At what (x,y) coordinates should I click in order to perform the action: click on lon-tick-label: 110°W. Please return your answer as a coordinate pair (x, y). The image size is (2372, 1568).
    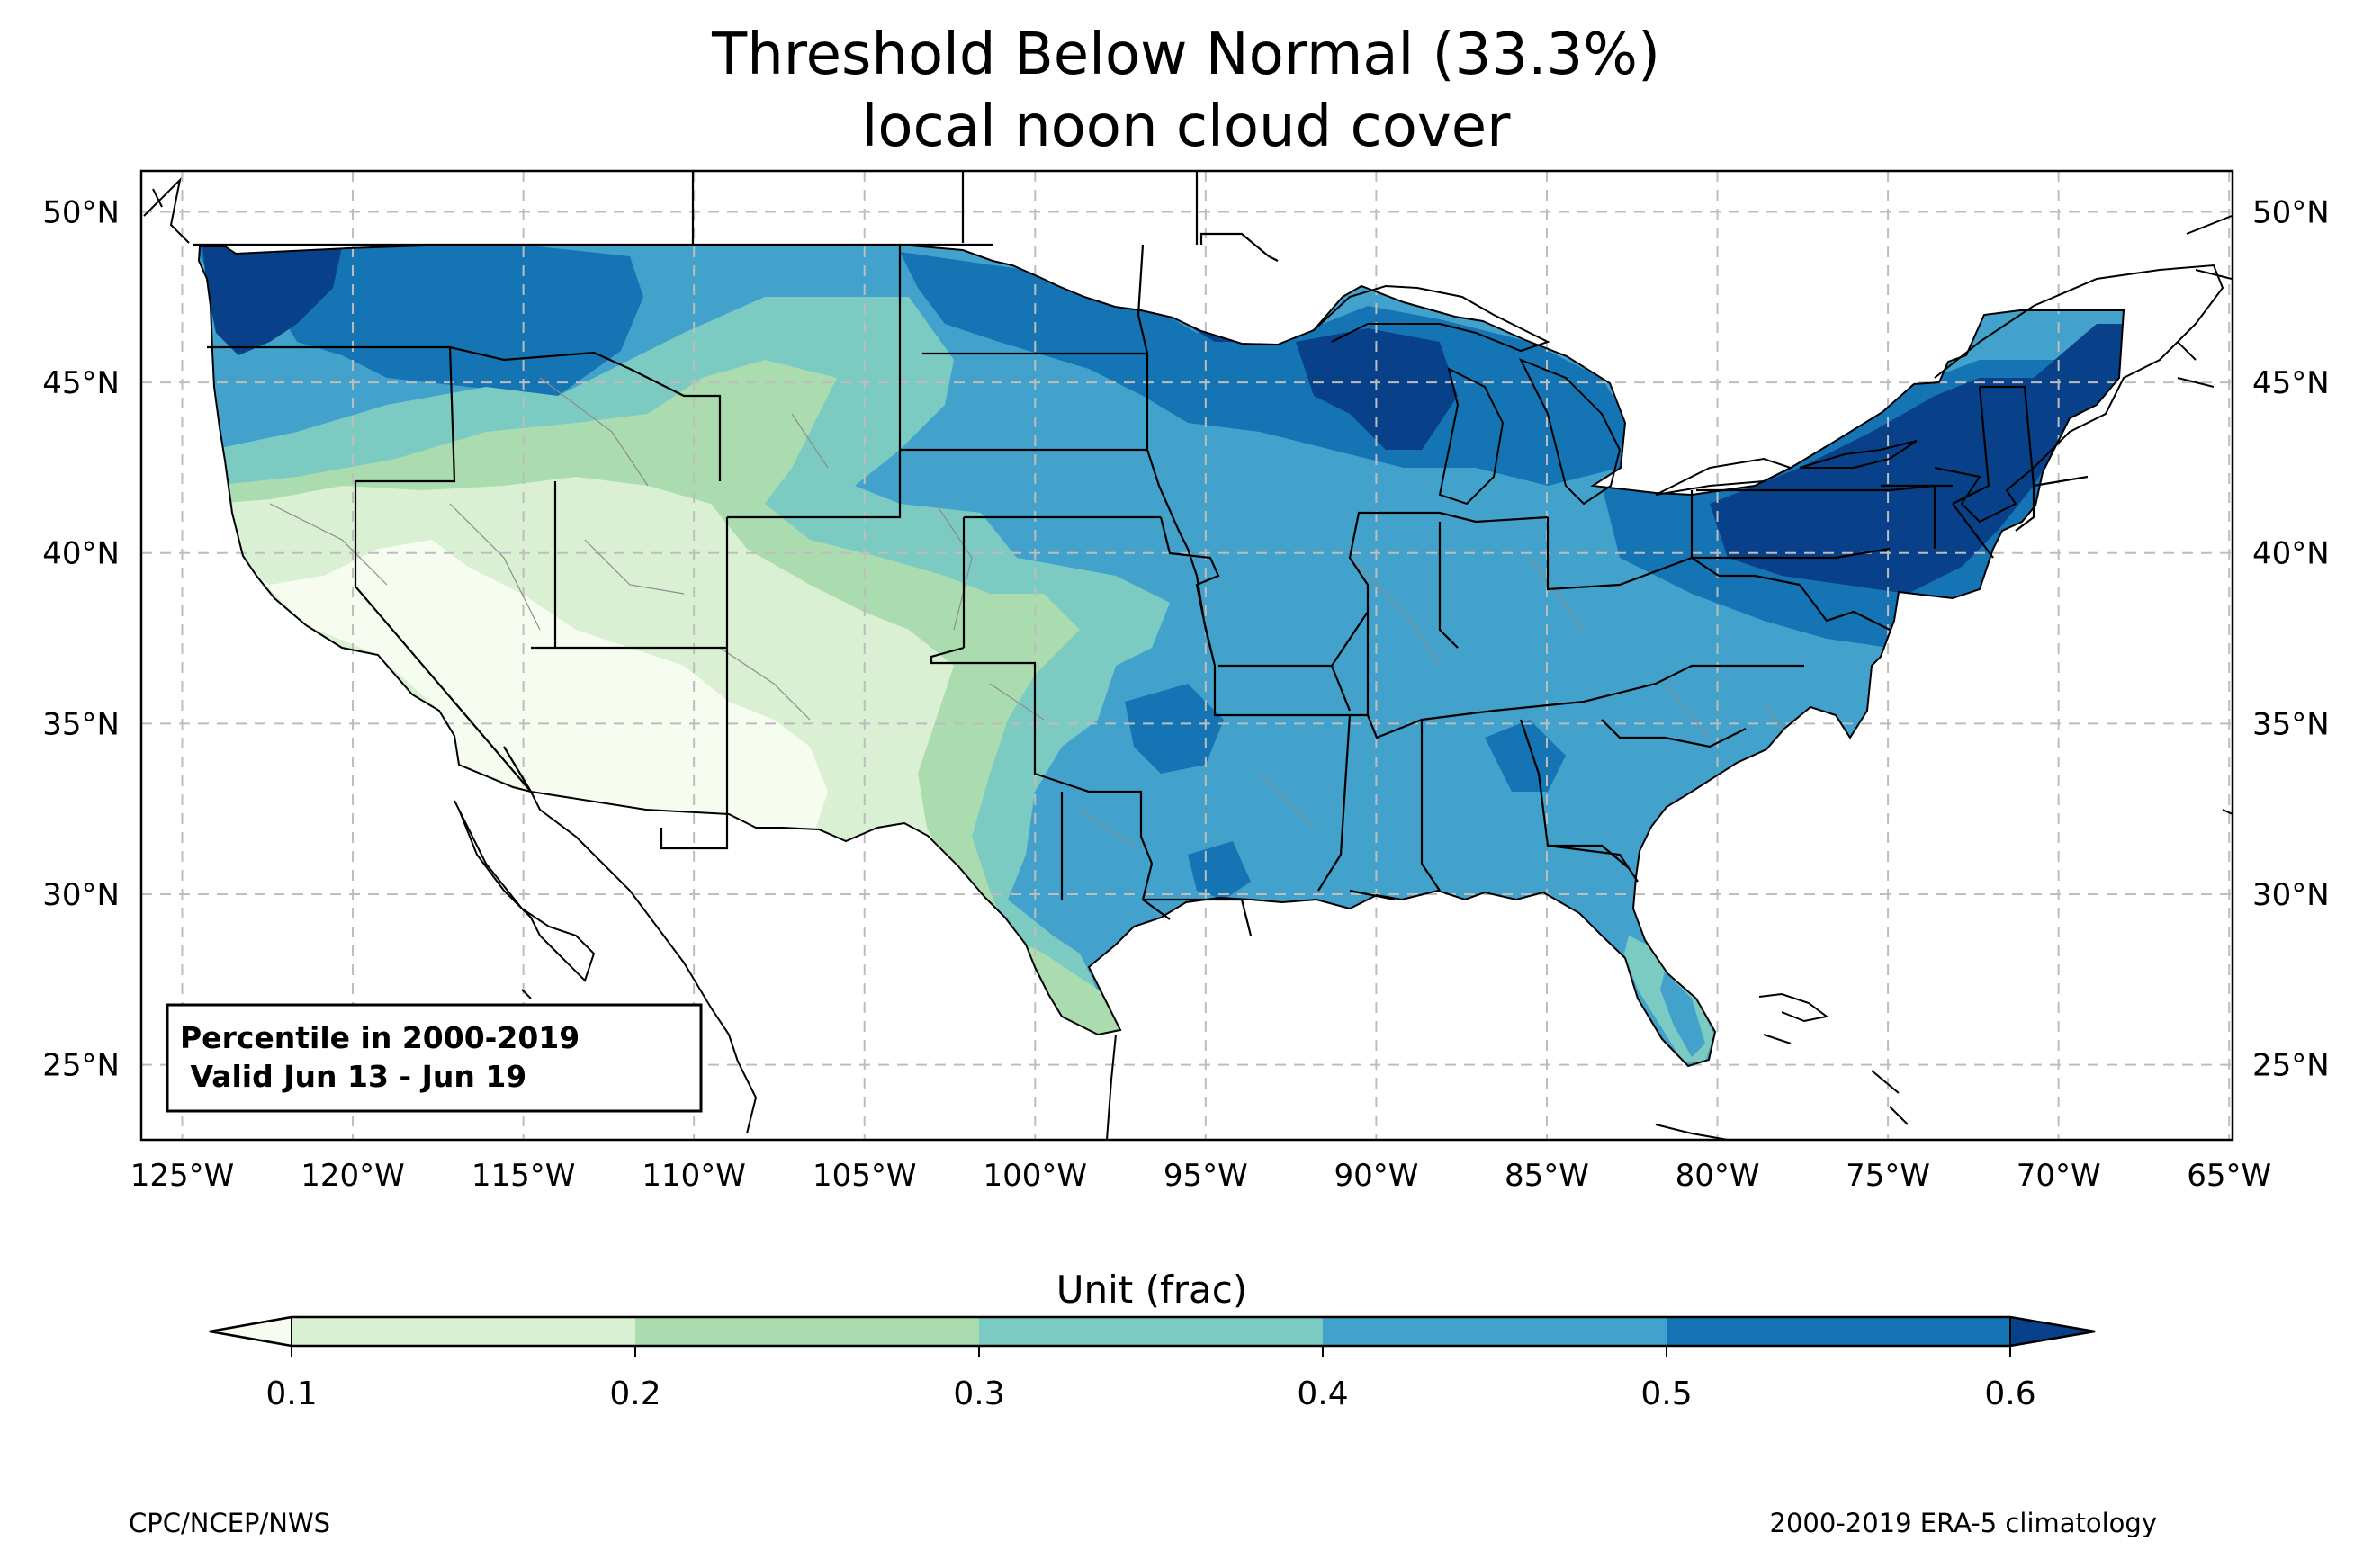
    Looking at the image, I should click on (694, 1176).